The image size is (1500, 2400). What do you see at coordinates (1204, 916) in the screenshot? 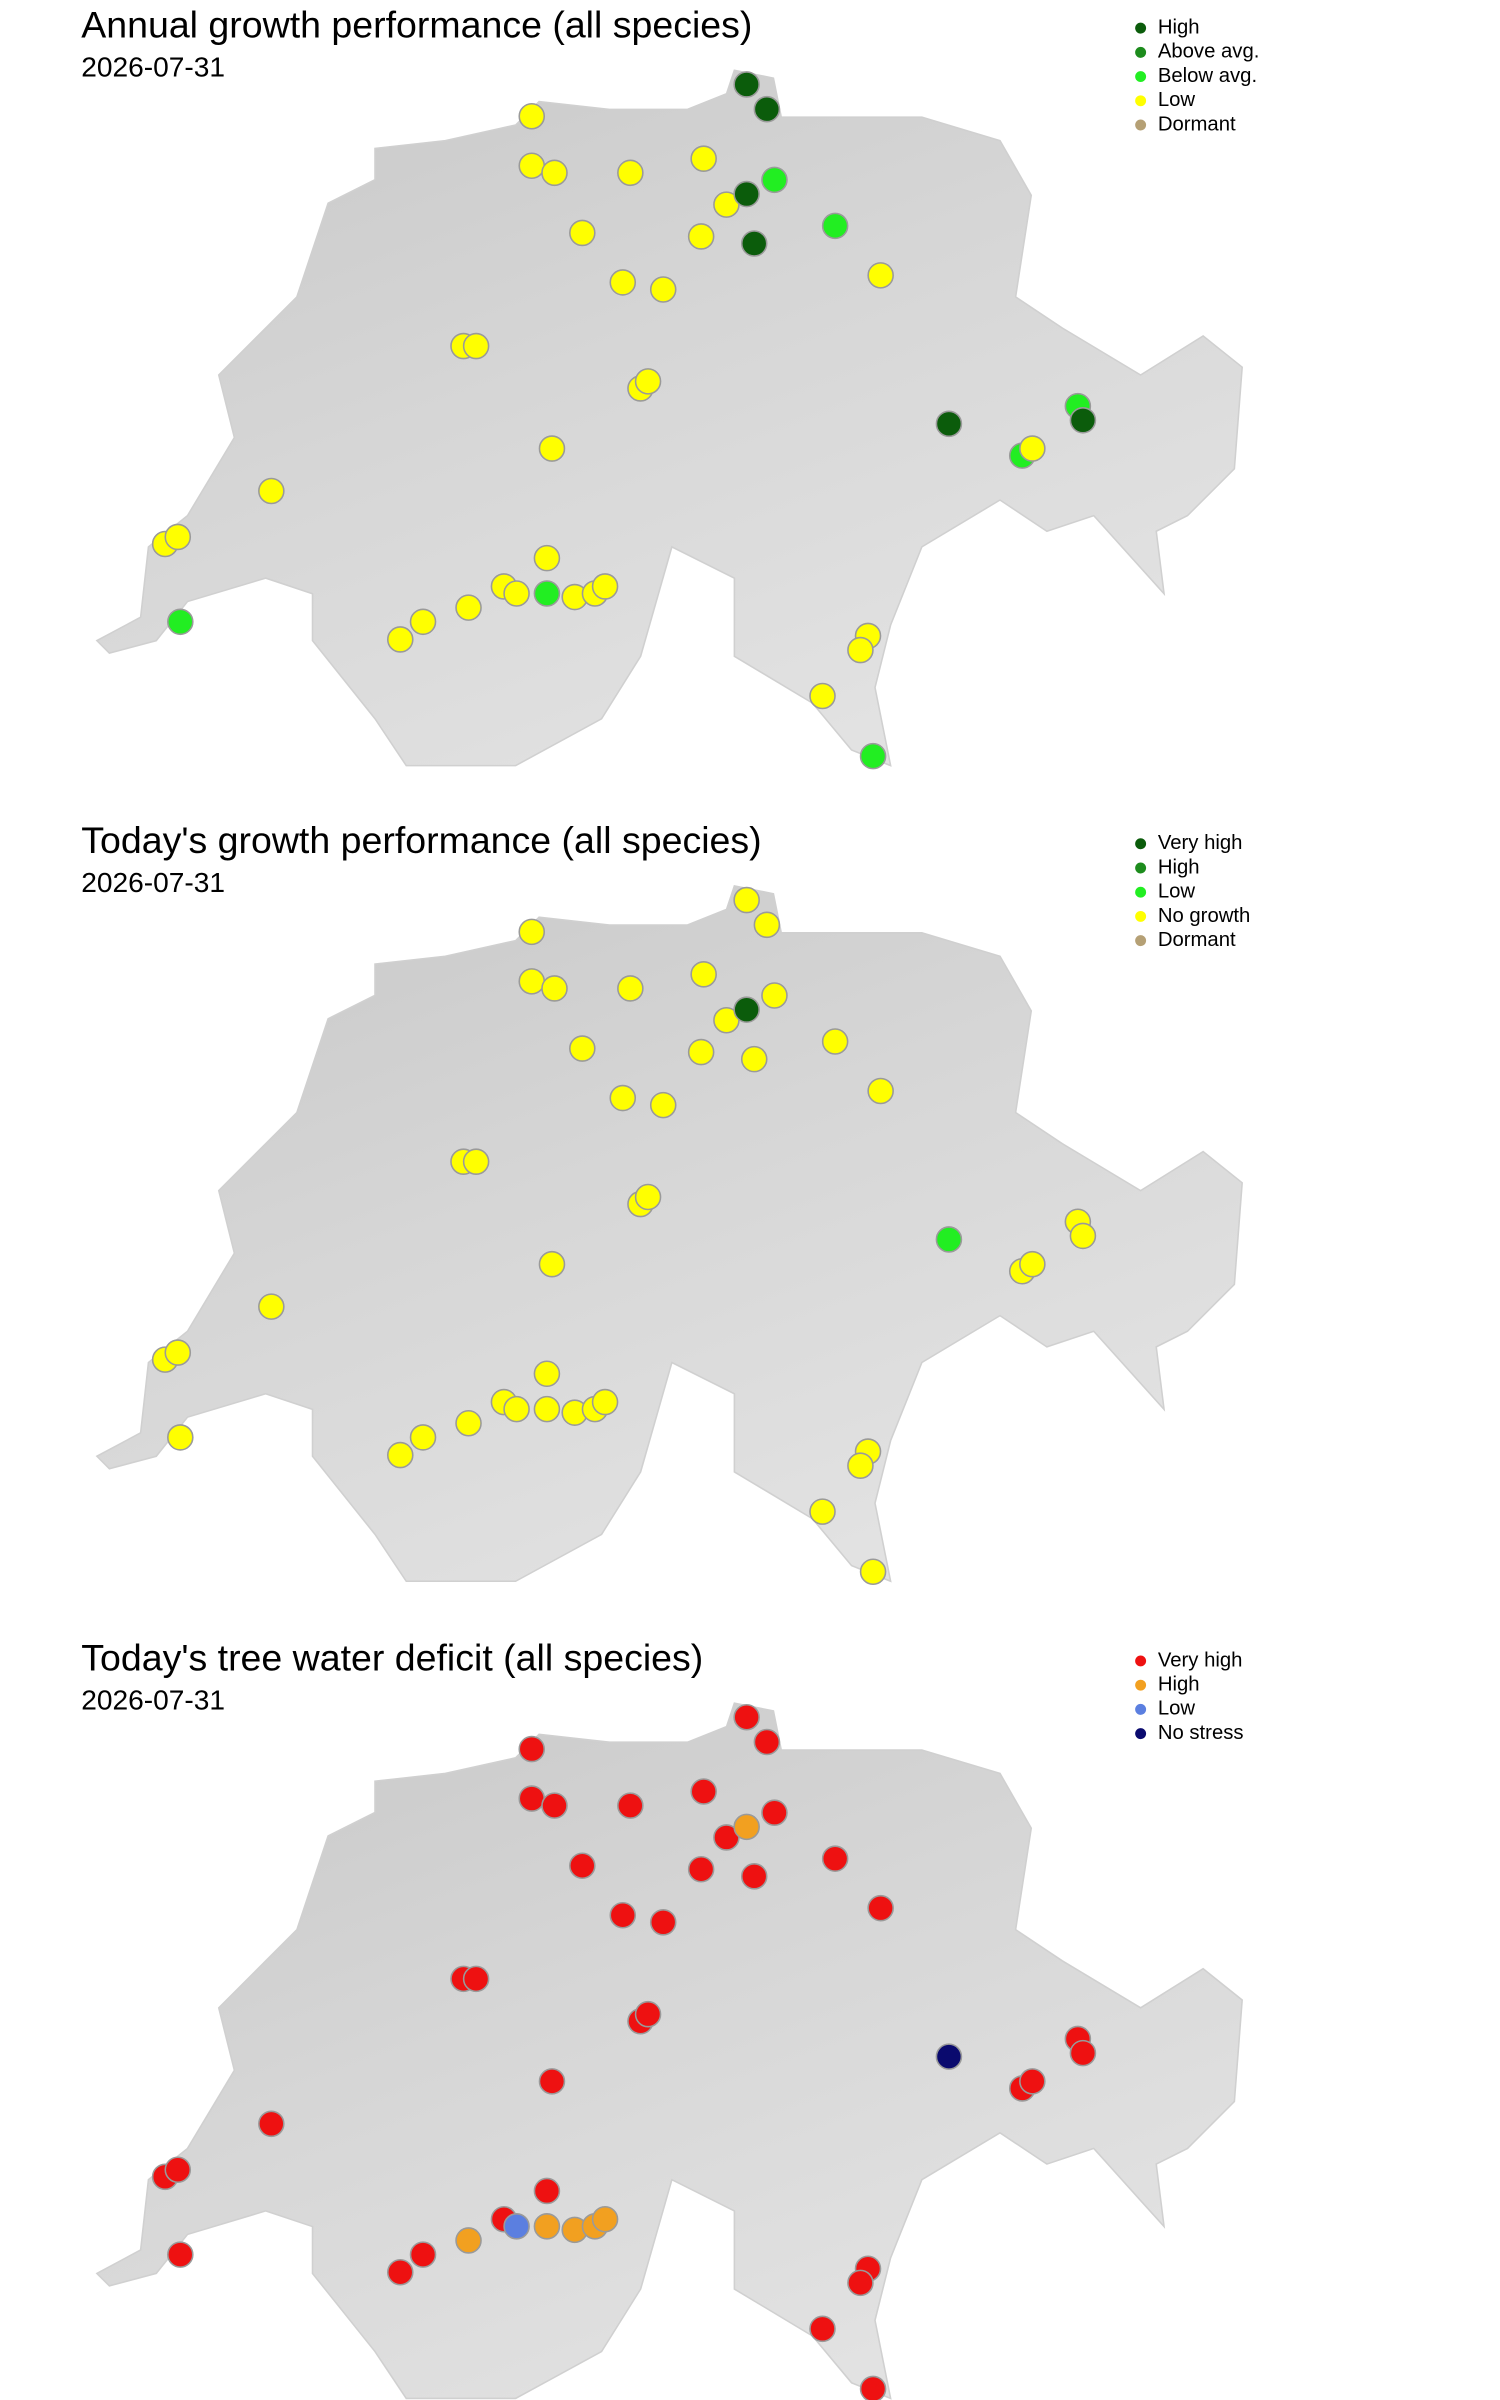
I see `legend-label: No growth` at bounding box center [1204, 916].